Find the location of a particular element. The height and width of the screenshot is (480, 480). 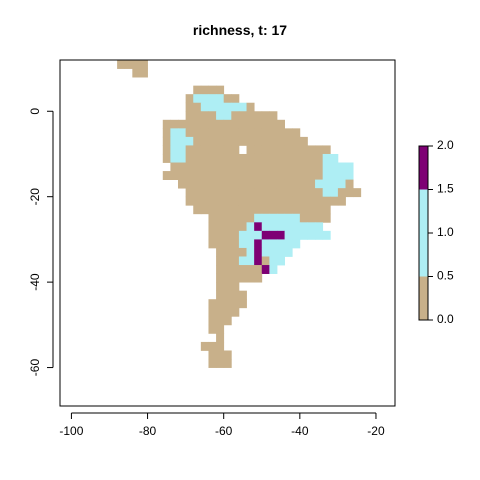

x-axis: -100 -80 -60 -40 -20 is located at coordinates (222, 425).